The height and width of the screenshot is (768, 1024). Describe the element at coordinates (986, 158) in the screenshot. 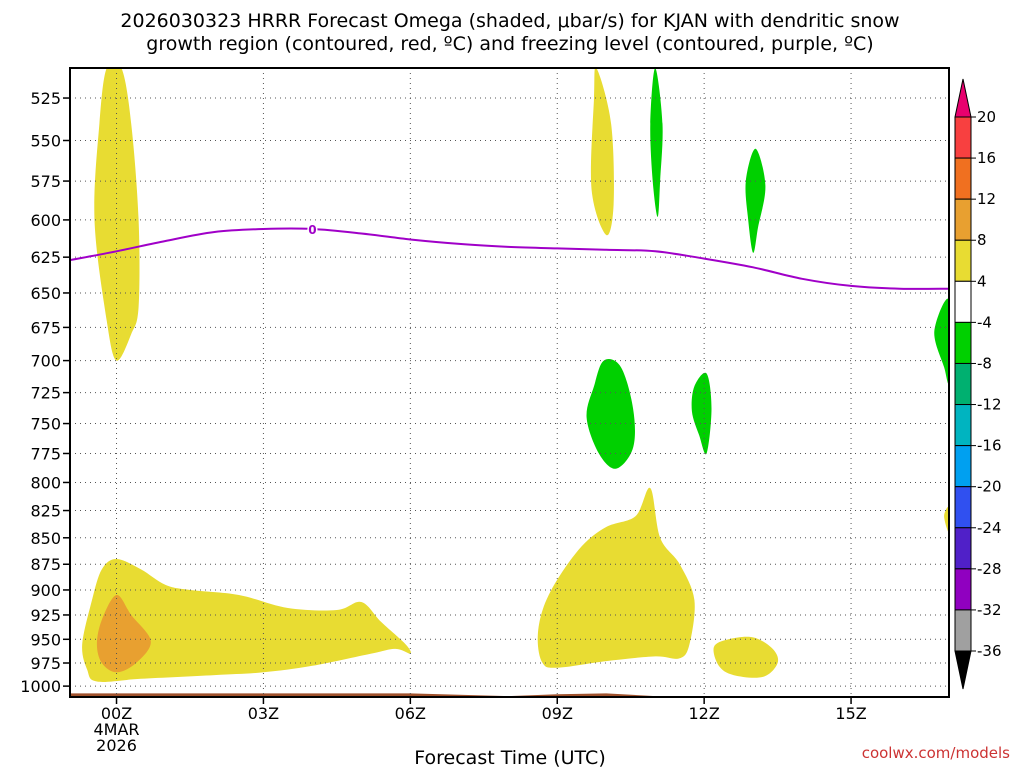

I see `colorbar-label-2: 16` at that location.